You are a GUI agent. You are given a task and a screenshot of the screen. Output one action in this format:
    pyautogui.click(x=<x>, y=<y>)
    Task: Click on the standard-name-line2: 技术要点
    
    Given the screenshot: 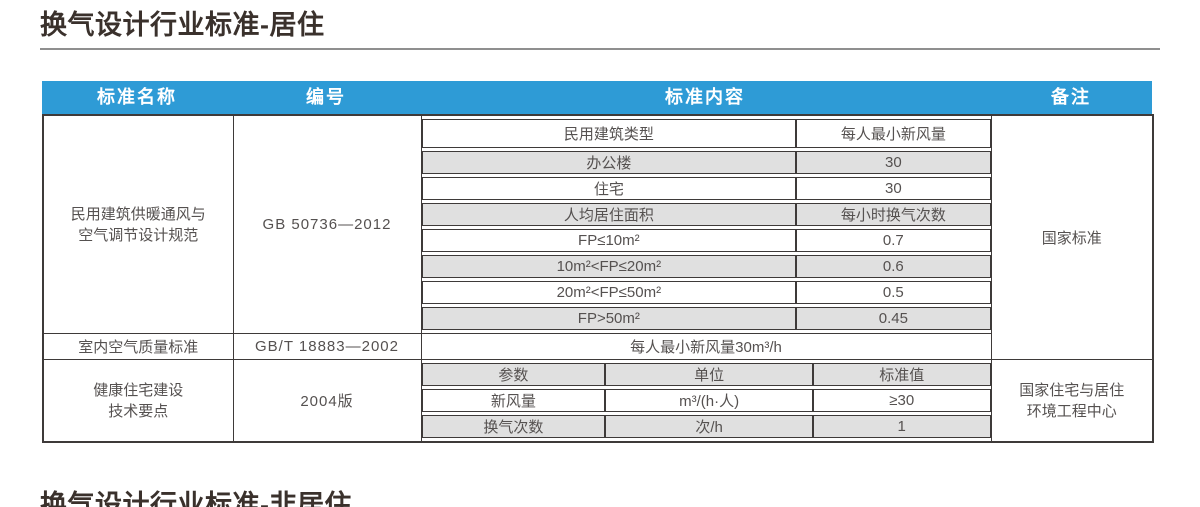 What is the action you would take?
    pyautogui.click(x=138, y=411)
    